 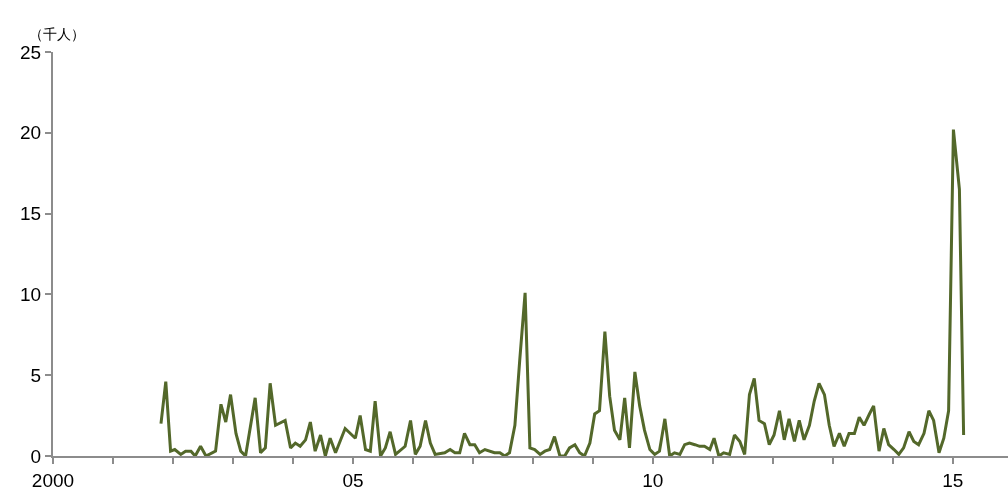 What do you see at coordinates (653, 480) in the screenshot?
I see `x-tick-label: 10` at bounding box center [653, 480].